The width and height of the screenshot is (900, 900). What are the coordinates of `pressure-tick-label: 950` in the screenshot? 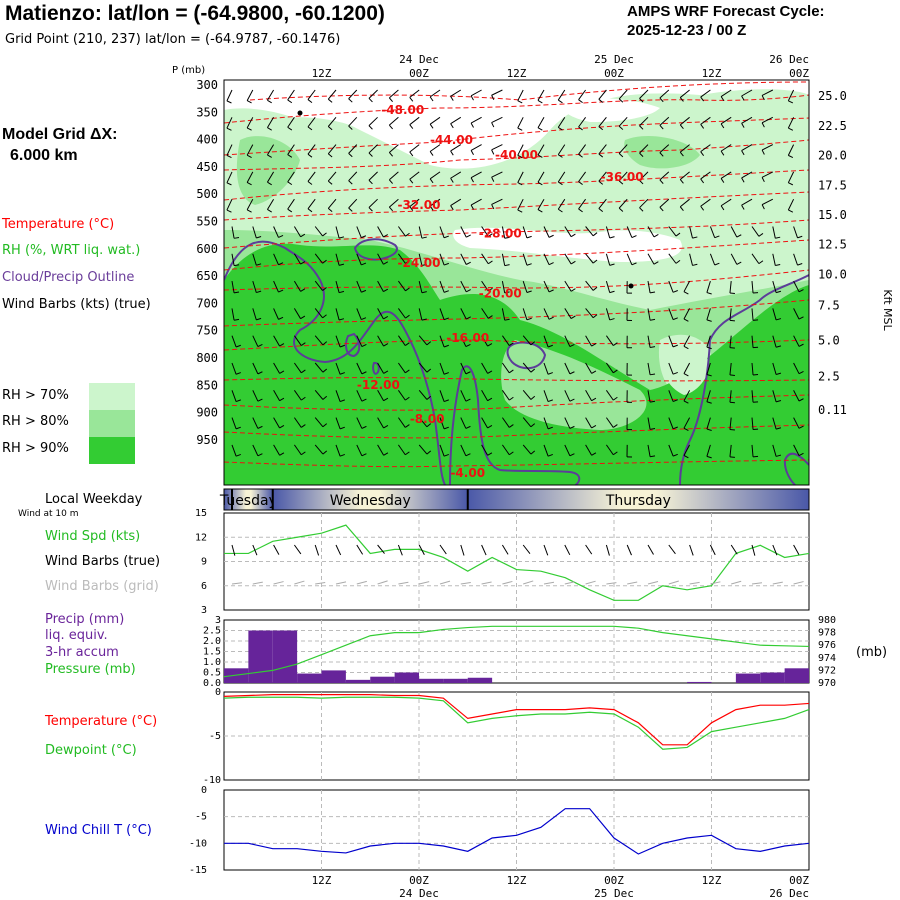 It's located at (207, 440).